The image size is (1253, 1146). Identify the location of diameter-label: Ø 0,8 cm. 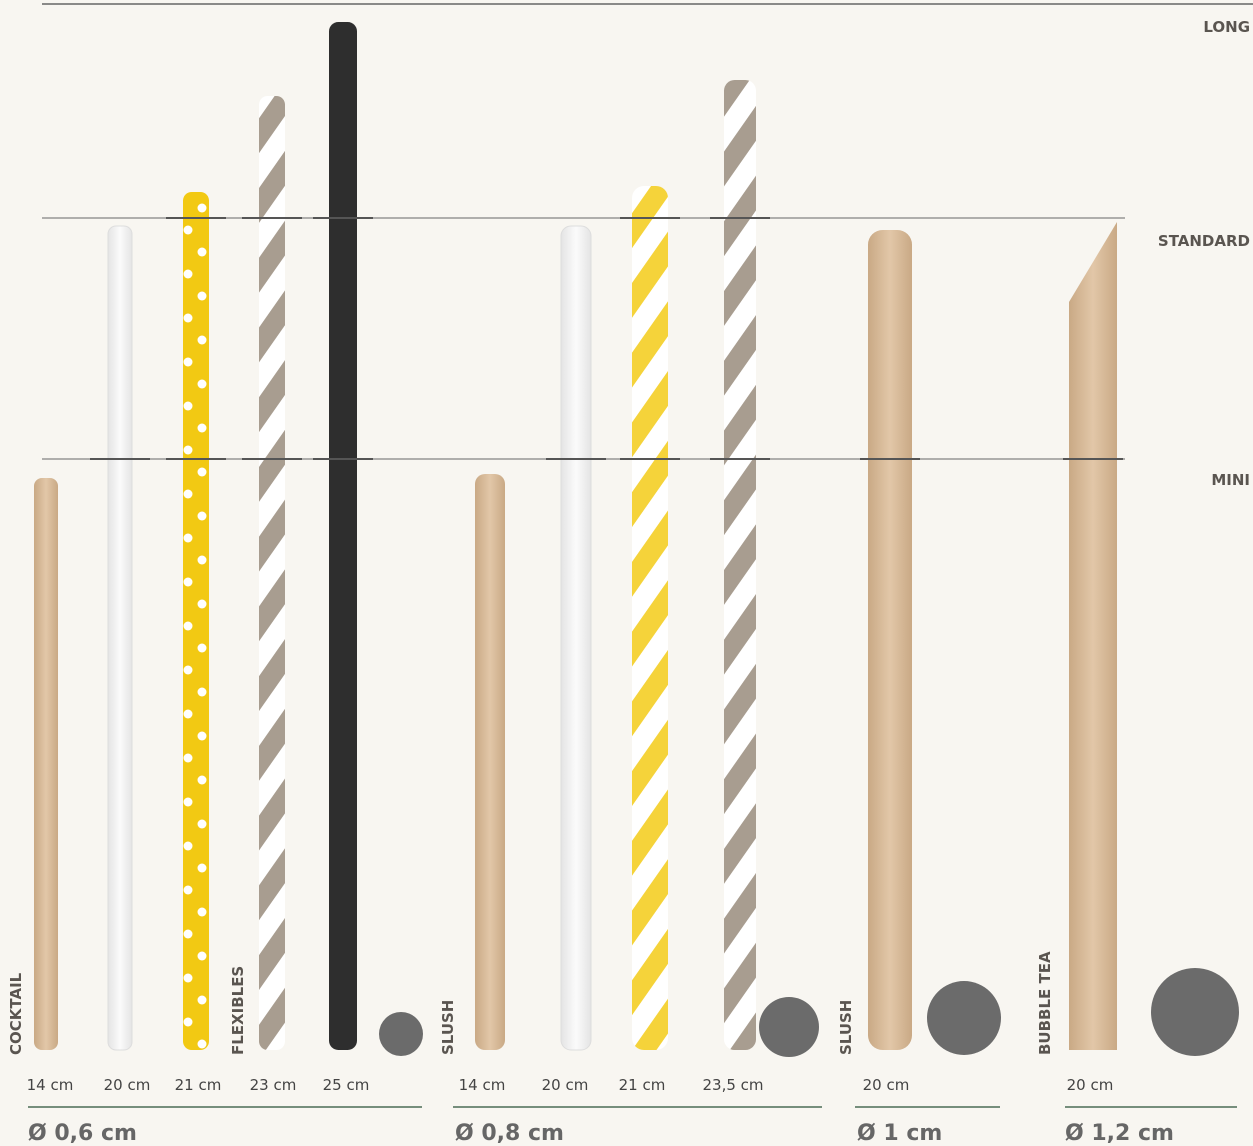
(509, 1133).